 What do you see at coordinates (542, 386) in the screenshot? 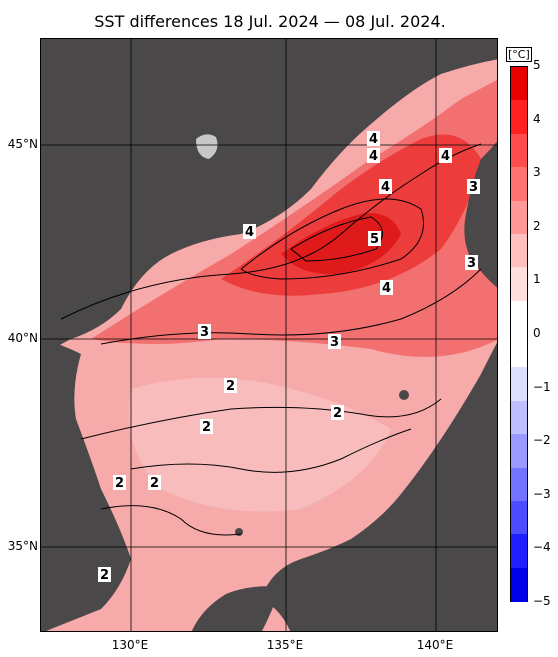
I see `colorbar-tick-label: −1` at bounding box center [542, 386].